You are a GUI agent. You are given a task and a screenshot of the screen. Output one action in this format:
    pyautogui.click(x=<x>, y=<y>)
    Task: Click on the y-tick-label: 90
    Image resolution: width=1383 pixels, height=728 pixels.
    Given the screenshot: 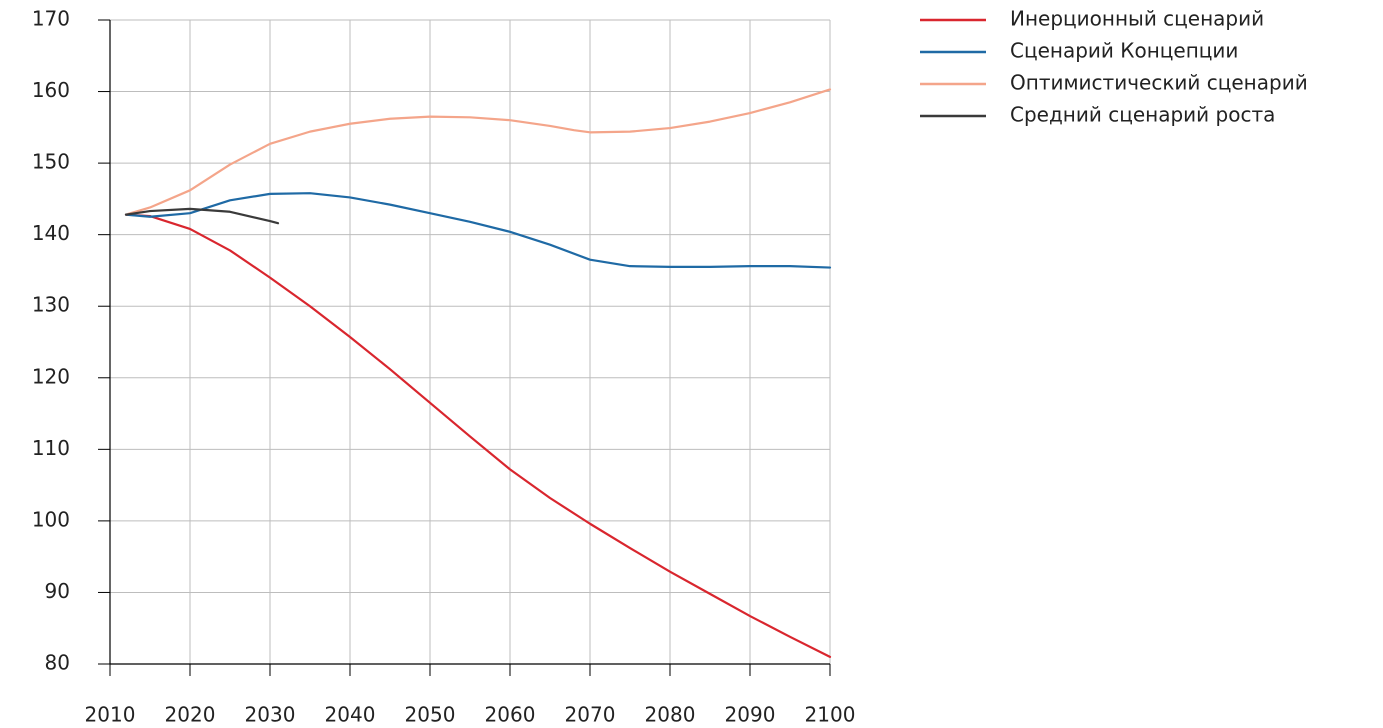 What is the action you would take?
    pyautogui.click(x=57, y=591)
    